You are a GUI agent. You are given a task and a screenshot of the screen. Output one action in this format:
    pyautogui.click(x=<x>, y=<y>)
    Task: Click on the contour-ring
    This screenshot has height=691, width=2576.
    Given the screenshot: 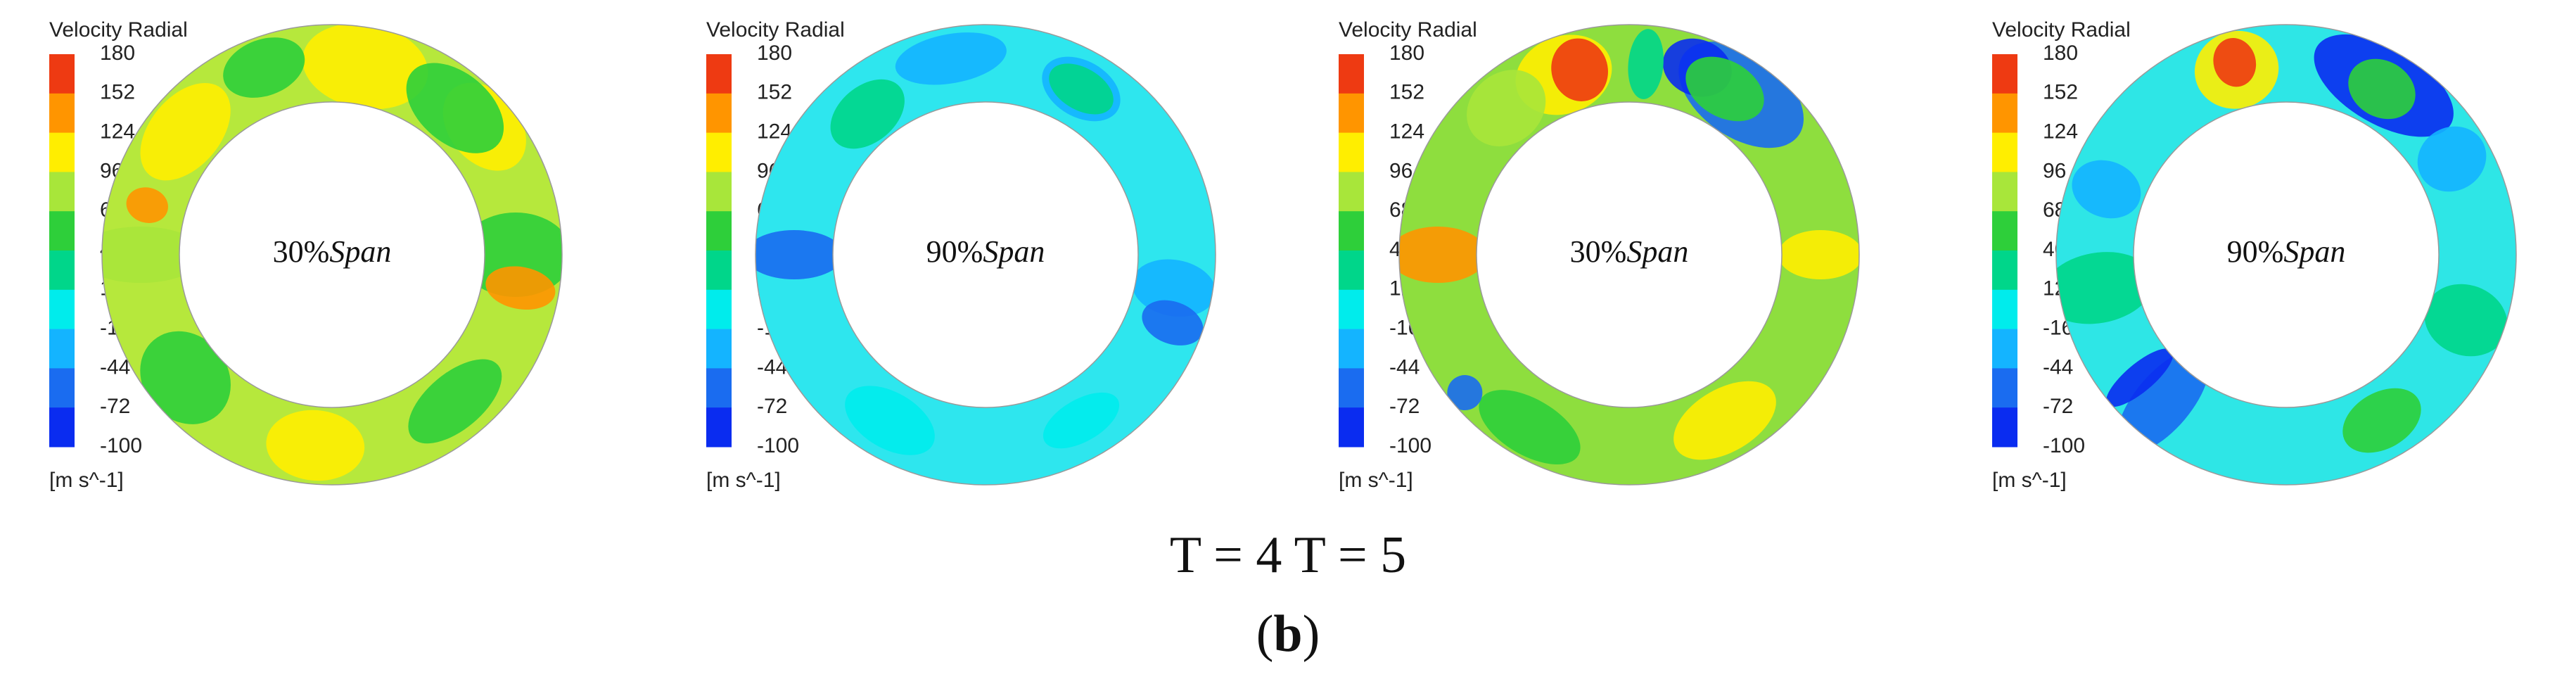 What is the action you would take?
    pyautogui.click(x=985, y=255)
    